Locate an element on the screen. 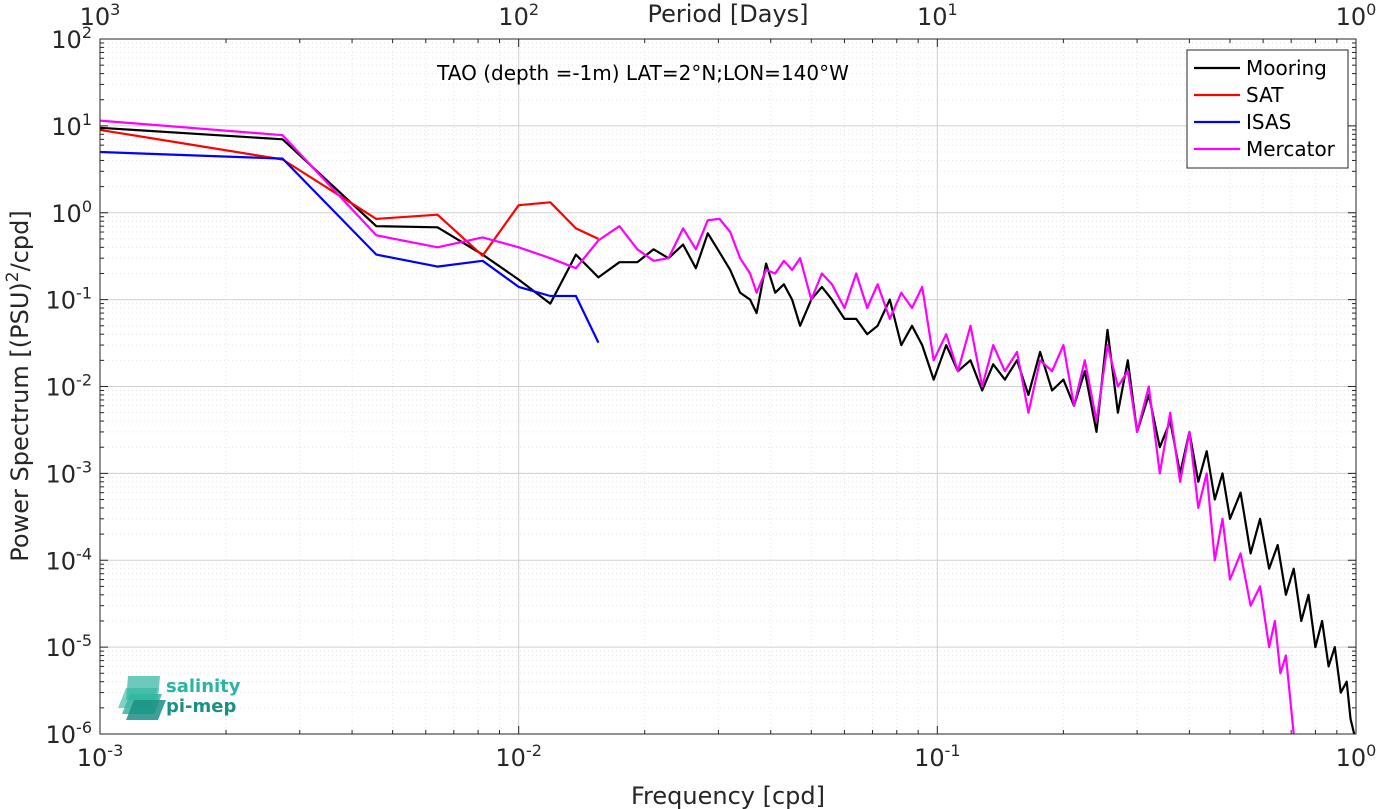  y-tick-label-exp: -6 is located at coordinates (84, 727).